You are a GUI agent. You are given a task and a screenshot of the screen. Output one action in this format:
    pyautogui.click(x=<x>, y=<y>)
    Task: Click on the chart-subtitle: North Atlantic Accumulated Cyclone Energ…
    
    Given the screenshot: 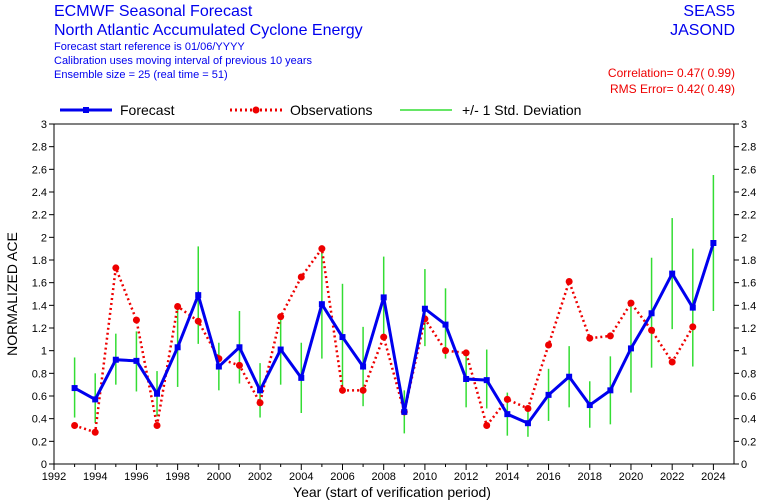 What is the action you would take?
    pyautogui.click(x=208, y=30)
    